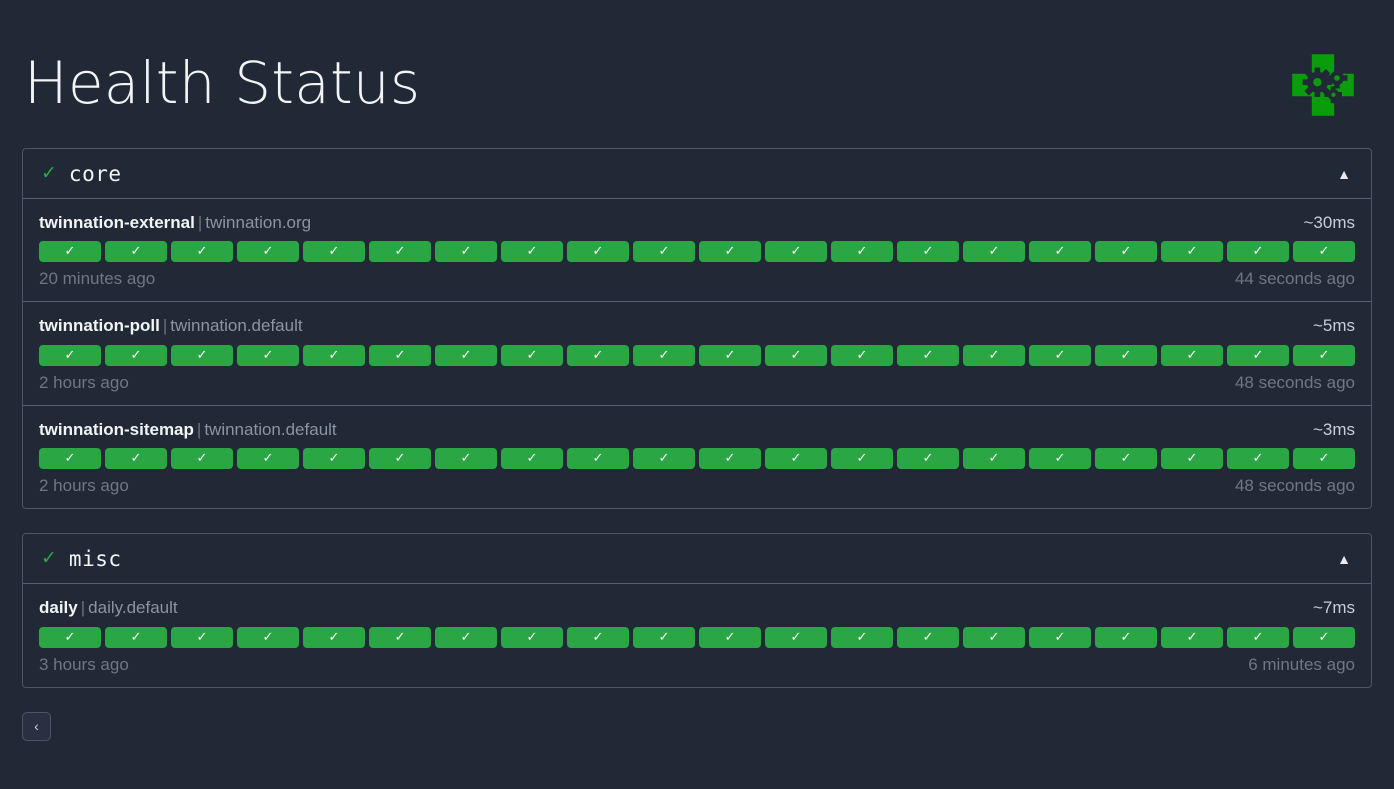 The width and height of the screenshot is (1394, 789). I want to click on service-timestamps: 2 hours ago 48 seconds ago, so click(697, 486).